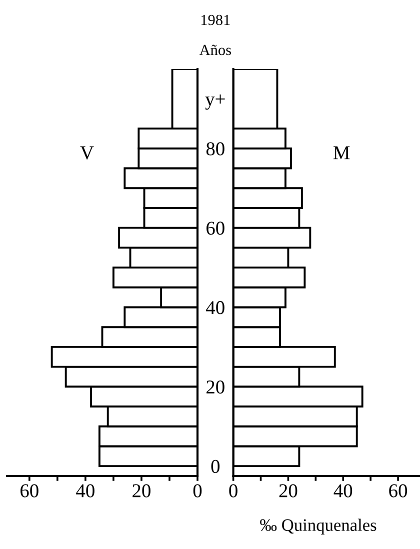  I want to click on y-tick-label: 20, so click(215, 387).